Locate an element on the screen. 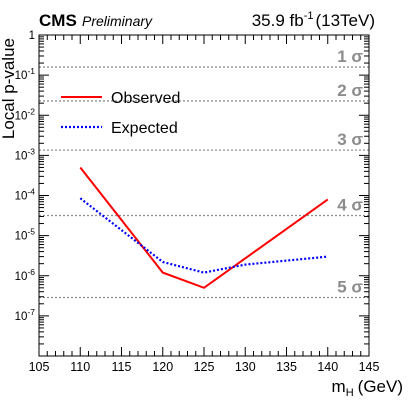 Image resolution: width=414 pixels, height=402 pixels. series-expected-line is located at coordinates (203, 235).